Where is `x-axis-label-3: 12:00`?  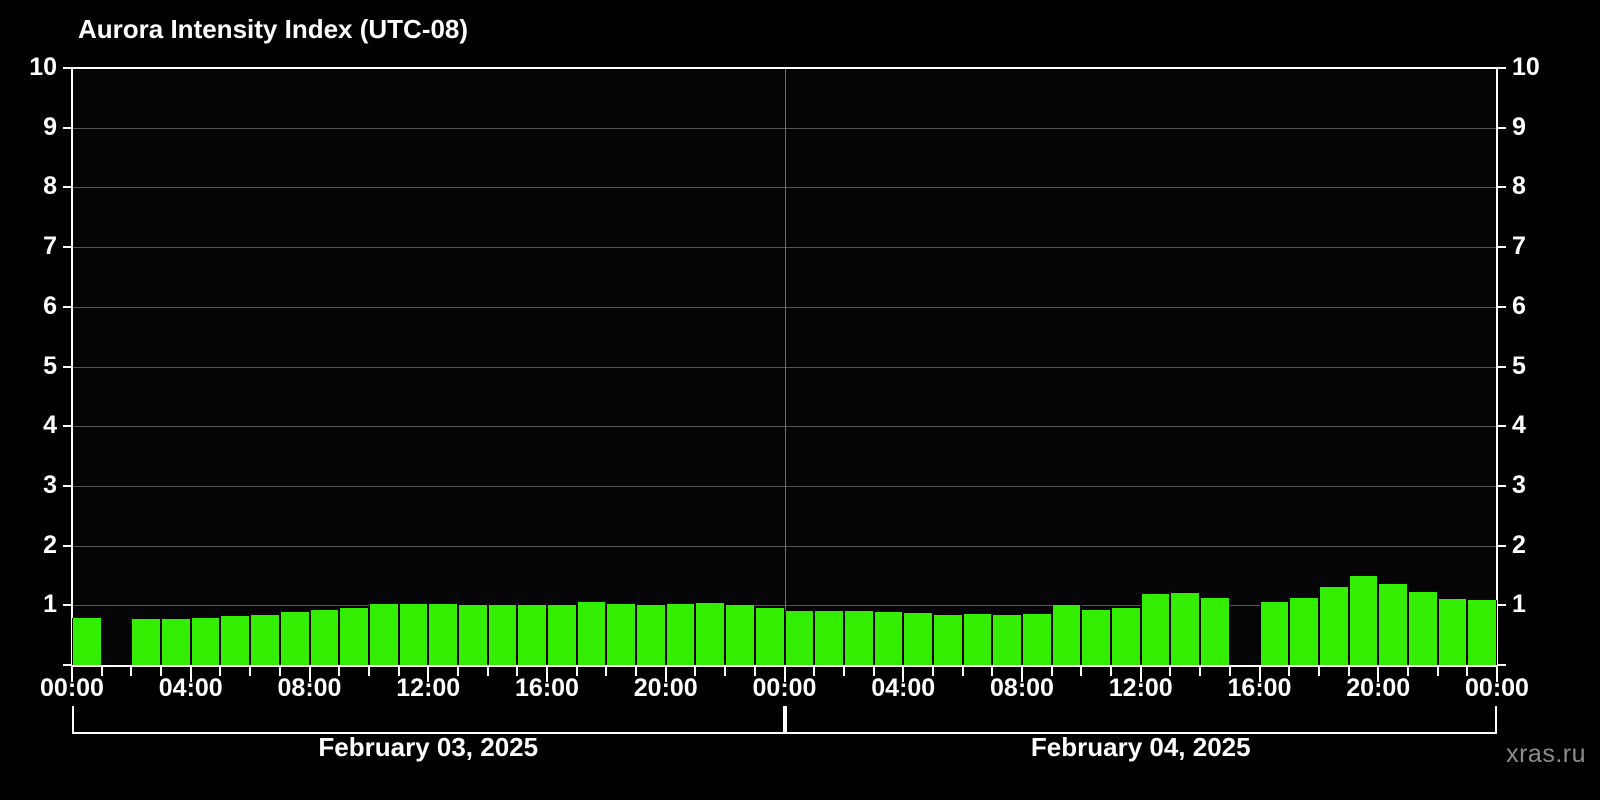
x-axis-label-3: 12:00 is located at coordinates (428, 688).